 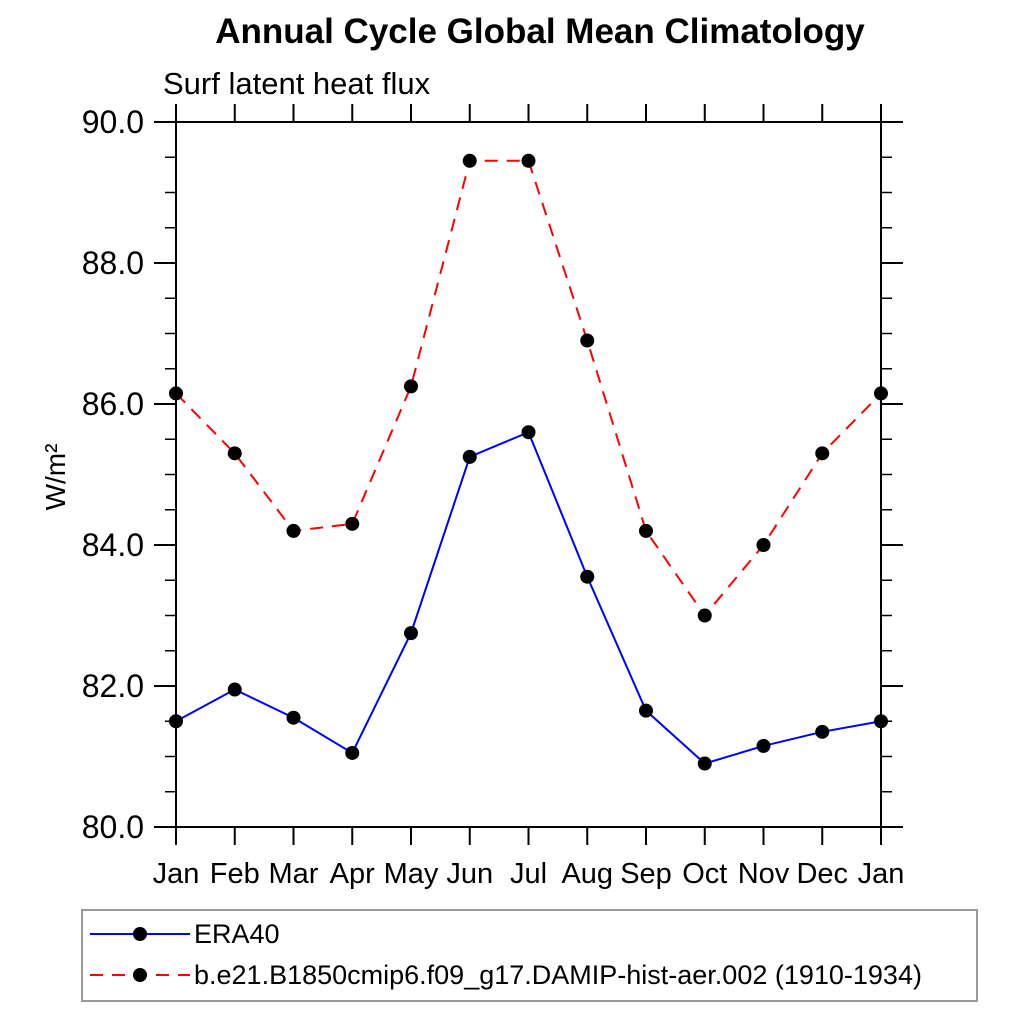 I want to click on y-tick-label: 82.0, so click(x=113, y=686).